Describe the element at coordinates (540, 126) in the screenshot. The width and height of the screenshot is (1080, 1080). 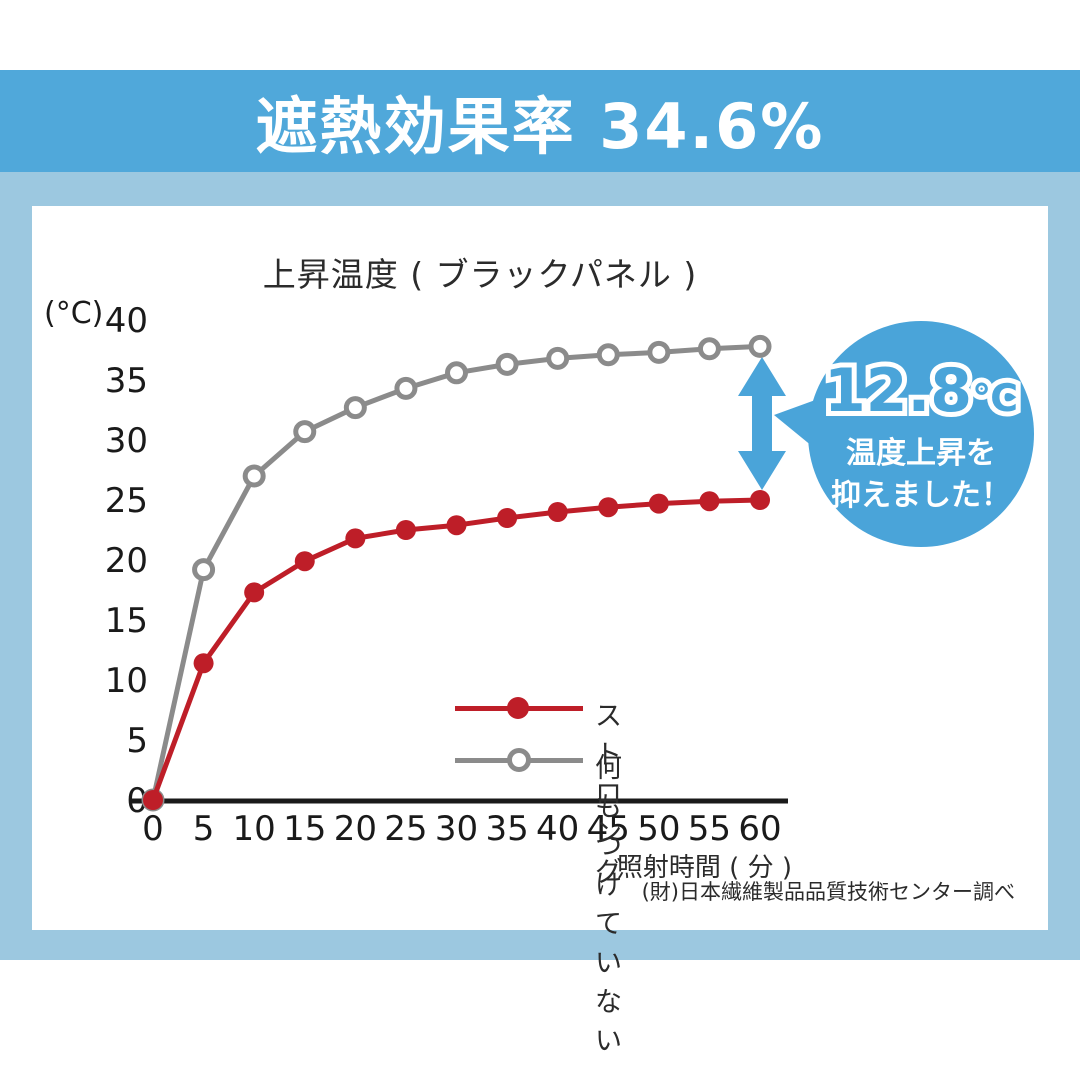
I see `page-title: 遮熱効果率 34.6%` at that location.